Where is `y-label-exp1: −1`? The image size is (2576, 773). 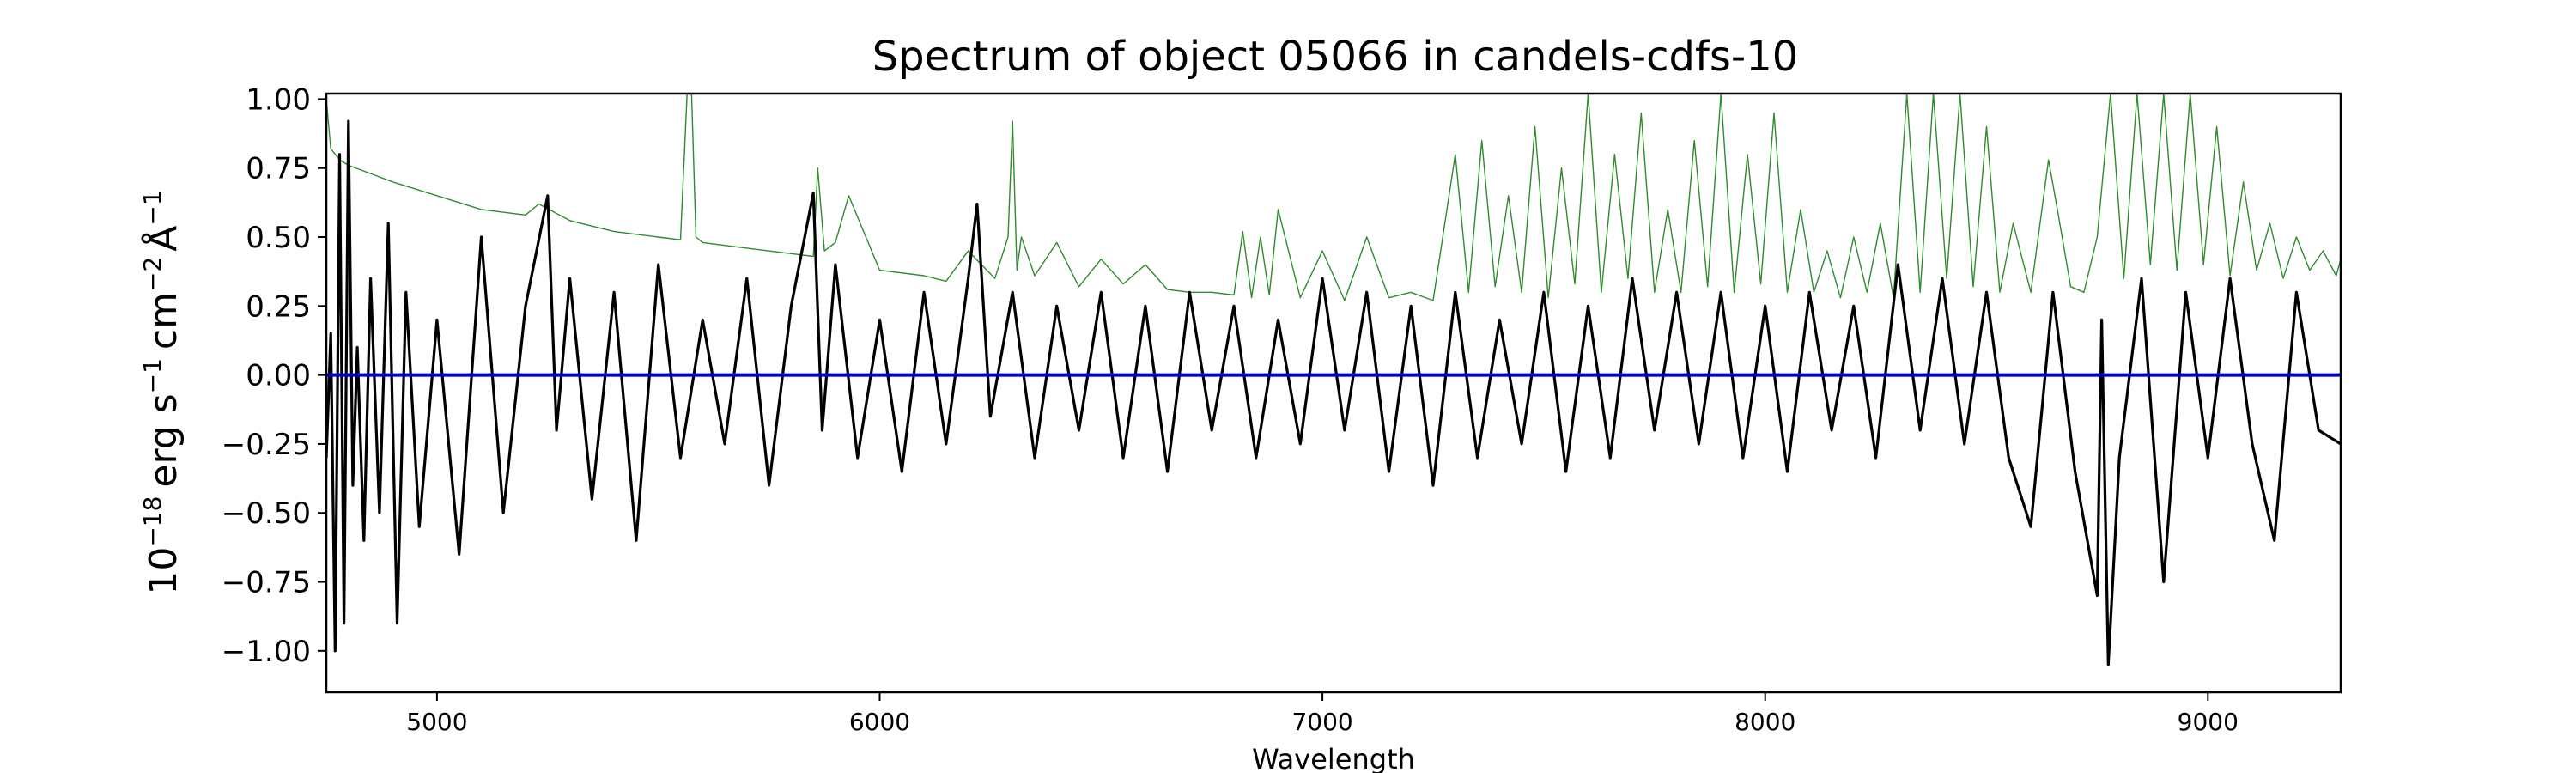 y-label-exp1: −1 is located at coordinates (153, 375).